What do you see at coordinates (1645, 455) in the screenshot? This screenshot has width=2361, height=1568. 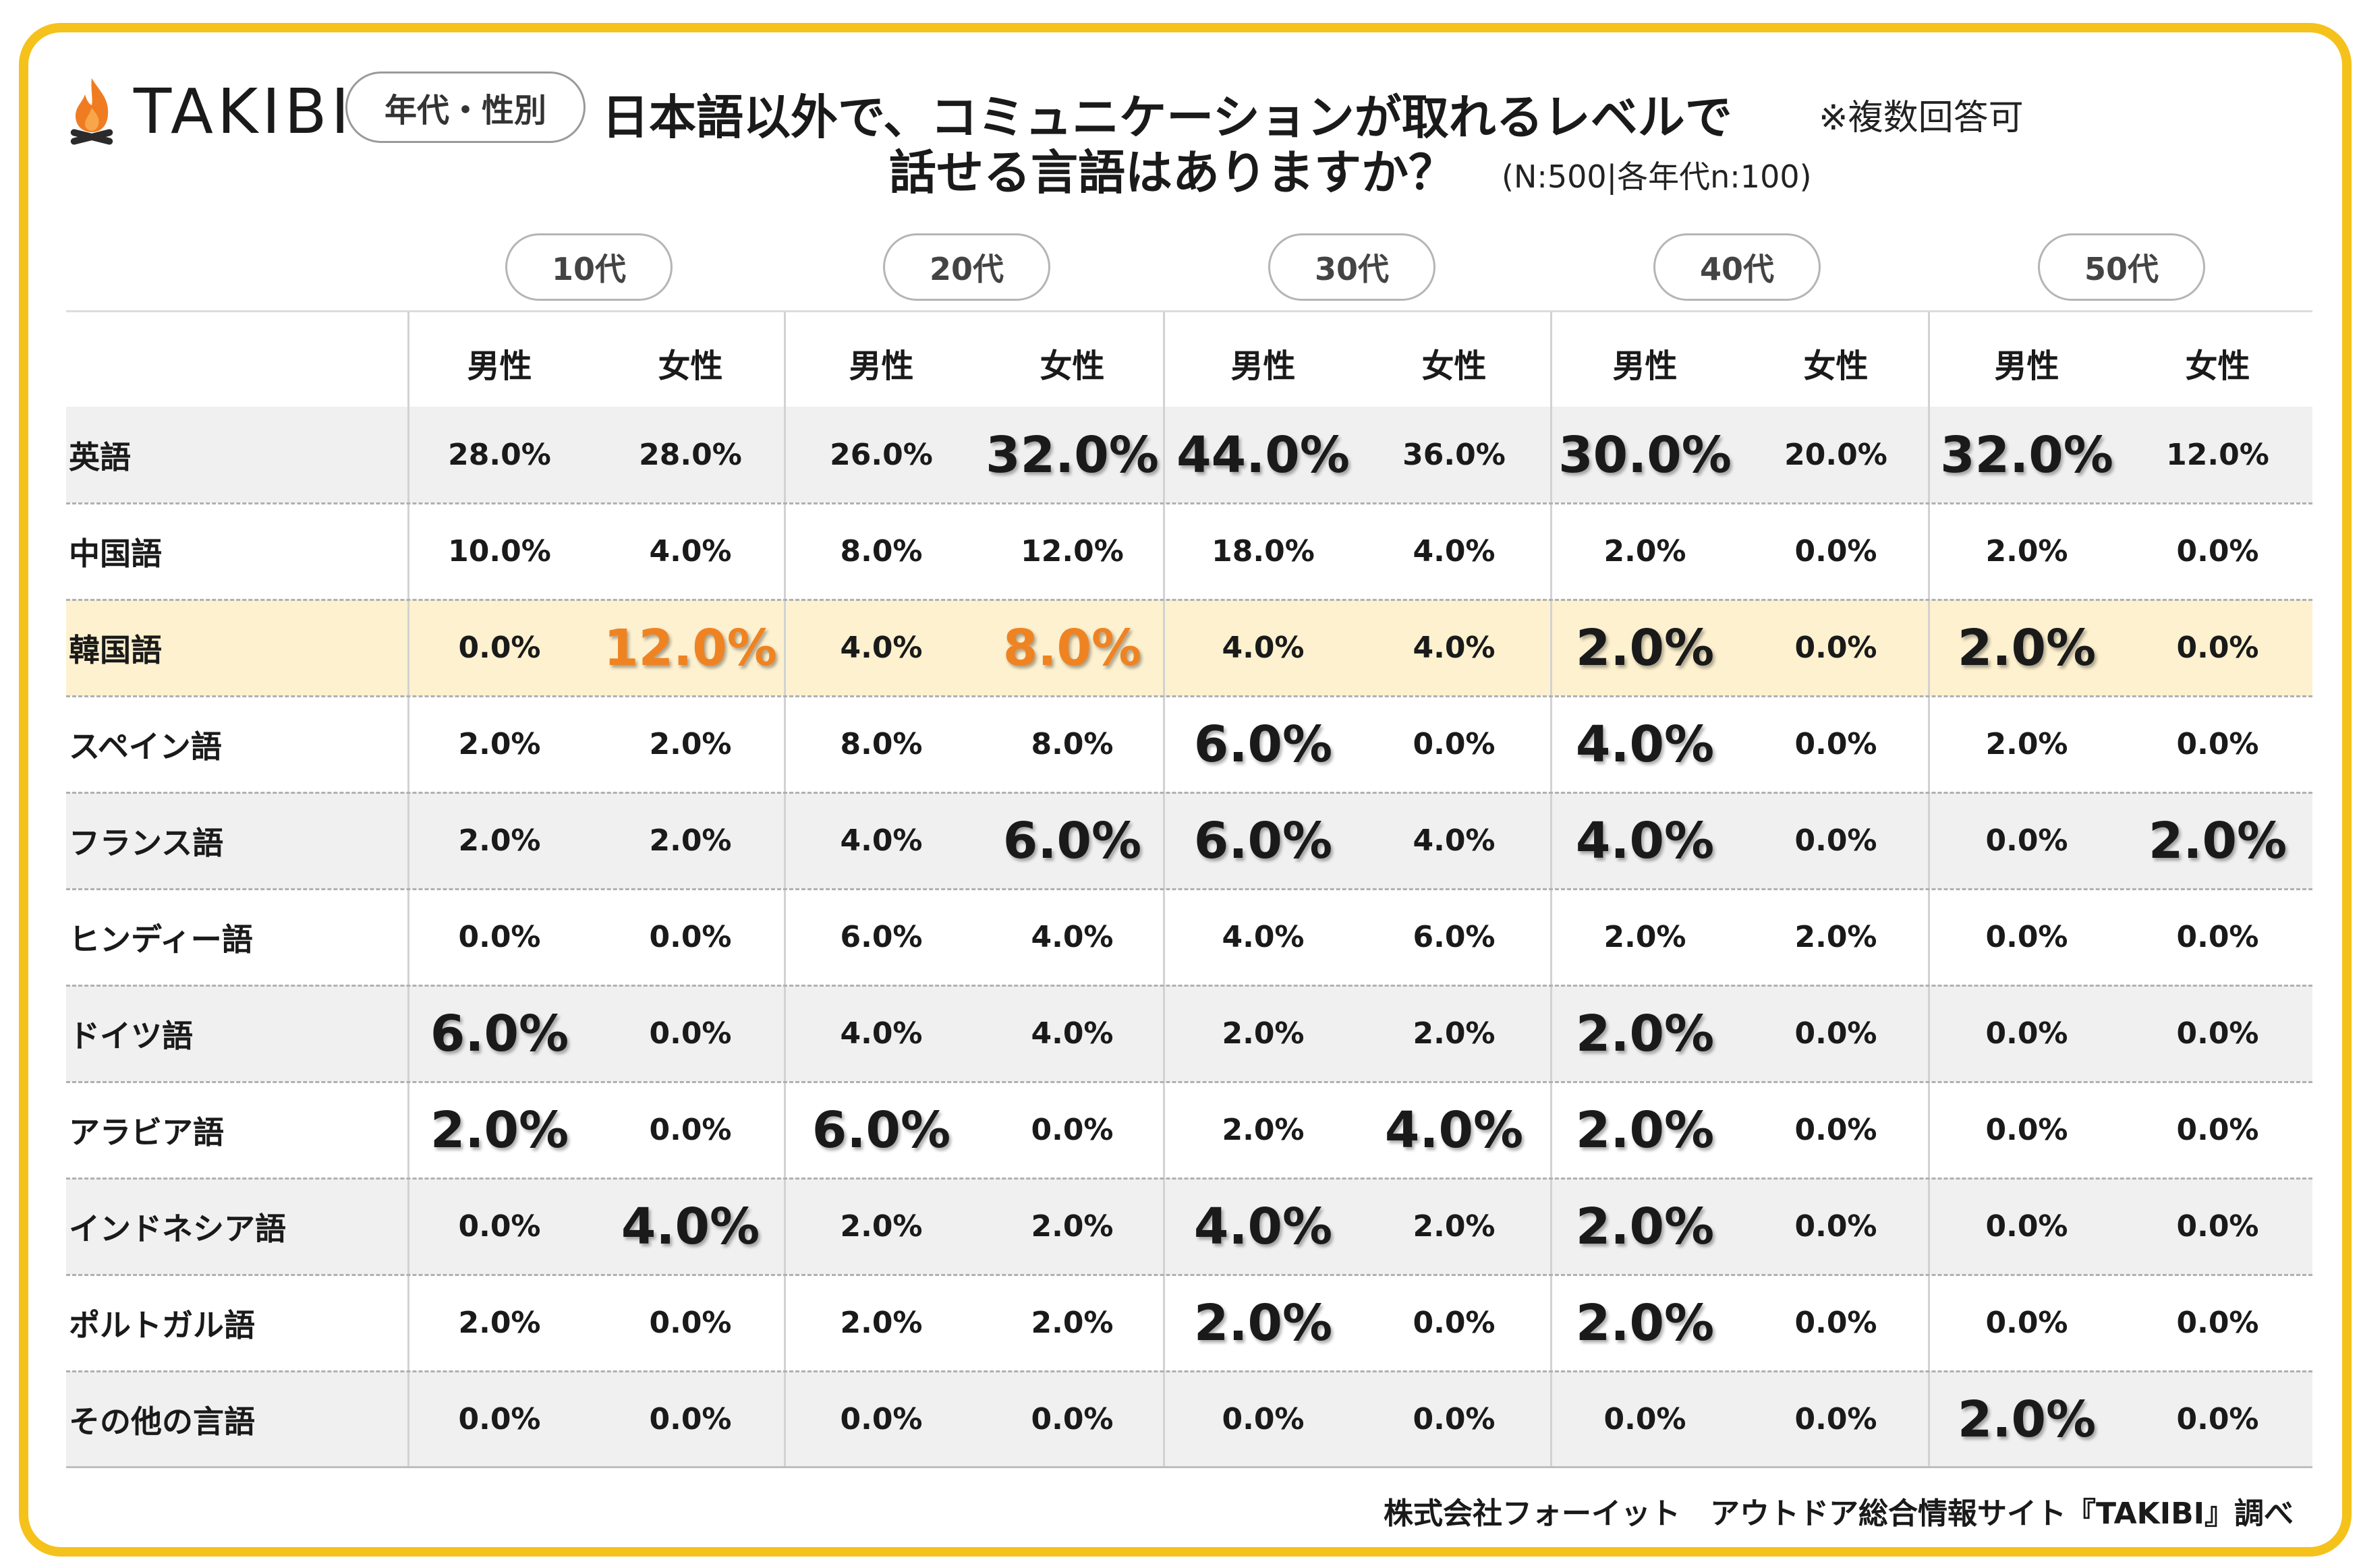 I see `percentage-cell: 30.0%` at bounding box center [1645, 455].